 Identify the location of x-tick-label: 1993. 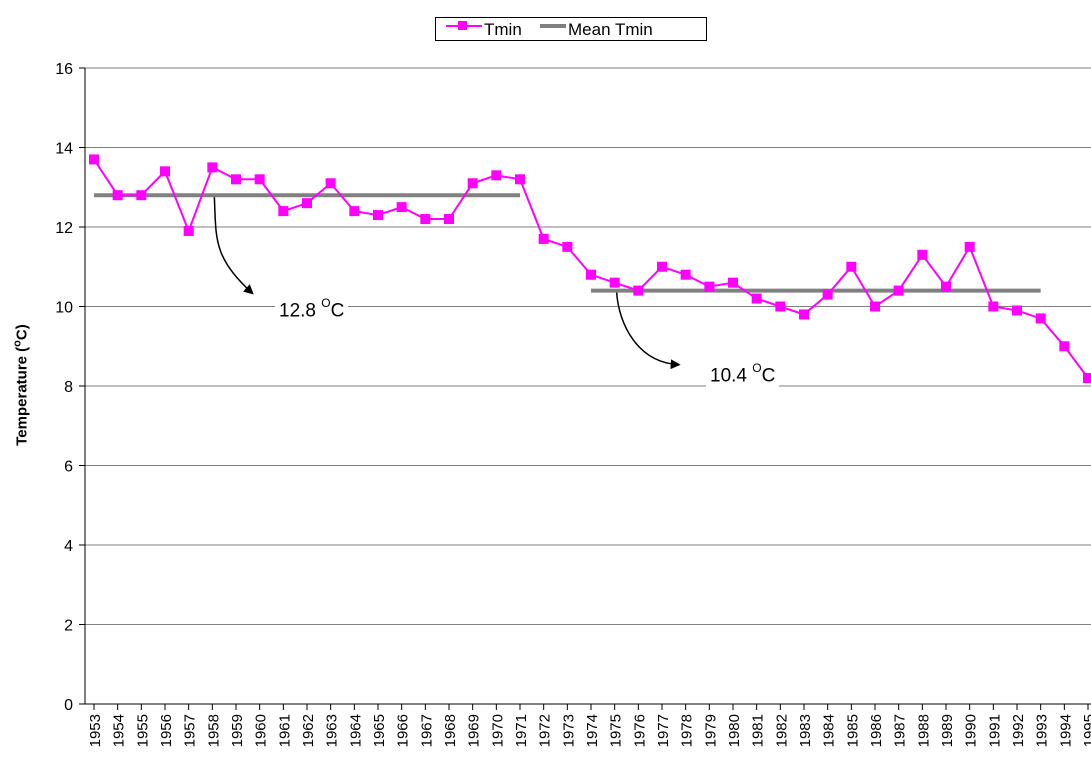
(1042, 730).